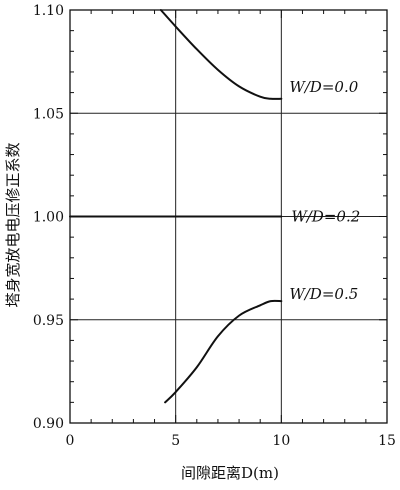 Image resolution: width=400 pixels, height=490 pixels. I want to click on series-label: W/D=0.0, so click(323, 87).